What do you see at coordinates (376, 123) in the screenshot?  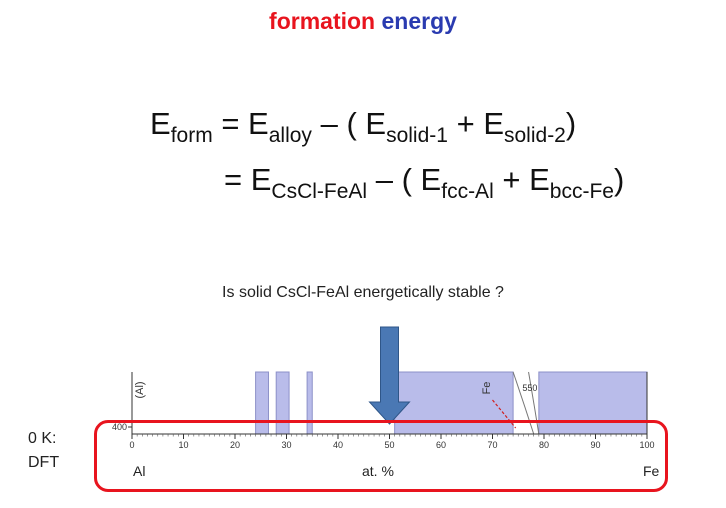 I see `eq-e-solid1: E` at bounding box center [376, 123].